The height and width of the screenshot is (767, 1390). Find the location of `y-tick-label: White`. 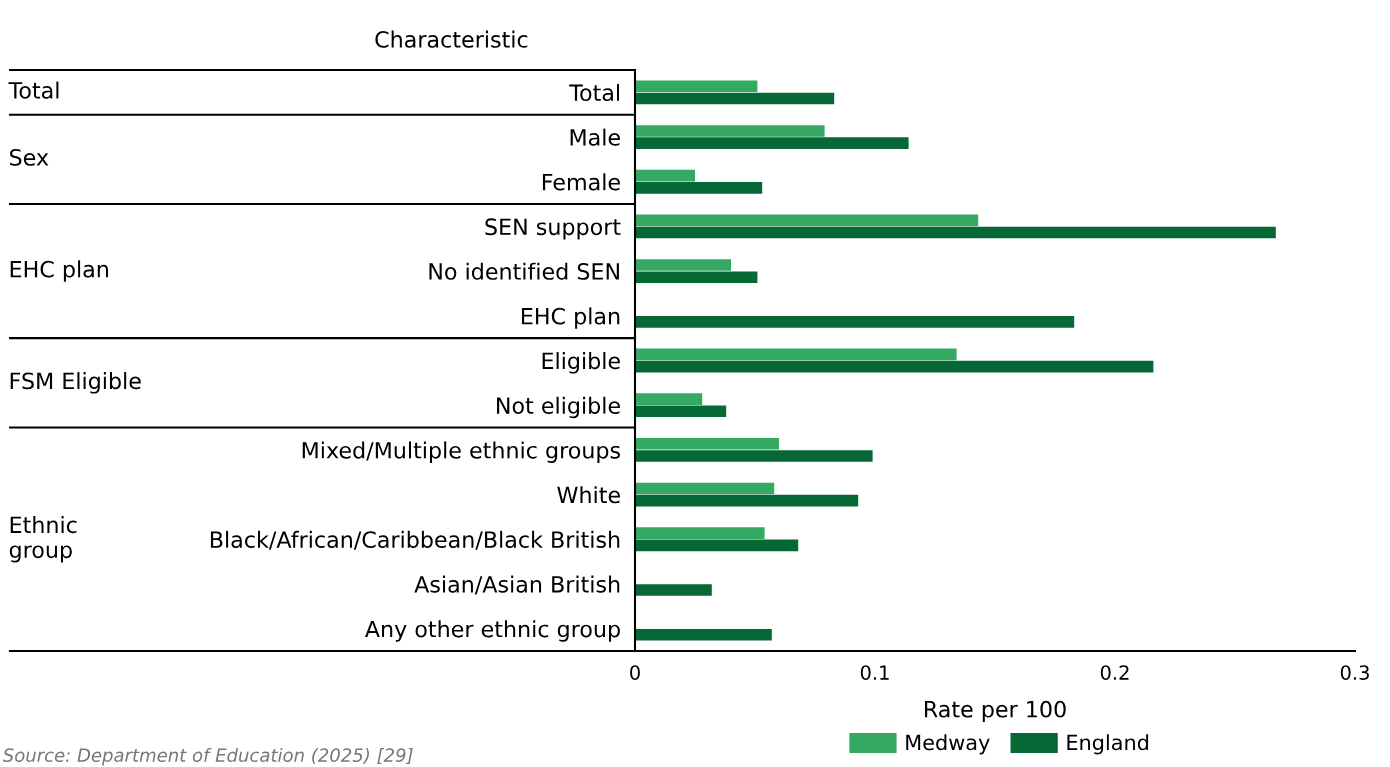

y-tick-label: White is located at coordinates (588, 495).